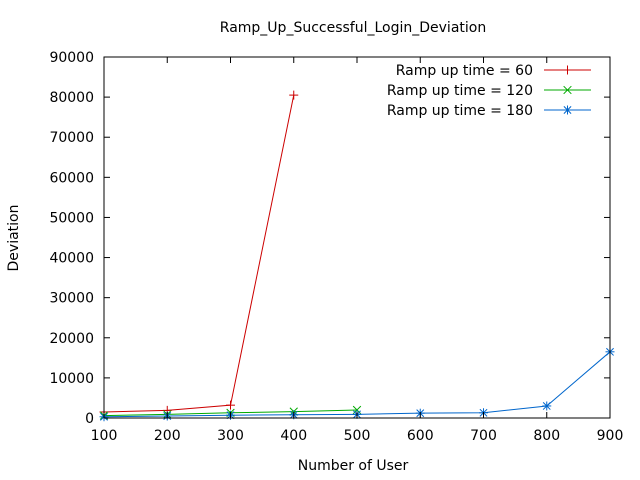 The height and width of the screenshot is (480, 640). What do you see at coordinates (353, 466) in the screenshot?
I see `x-axis-title: Number of User` at bounding box center [353, 466].